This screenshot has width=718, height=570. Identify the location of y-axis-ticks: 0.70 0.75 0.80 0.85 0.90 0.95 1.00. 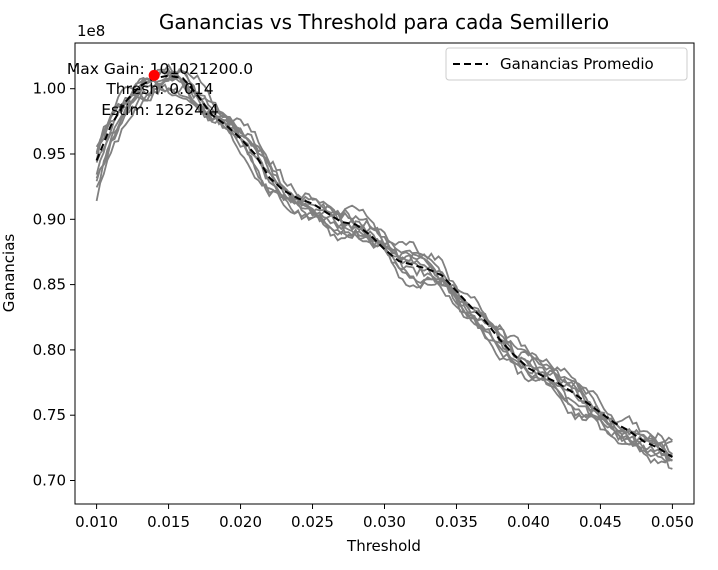
(54, 284).